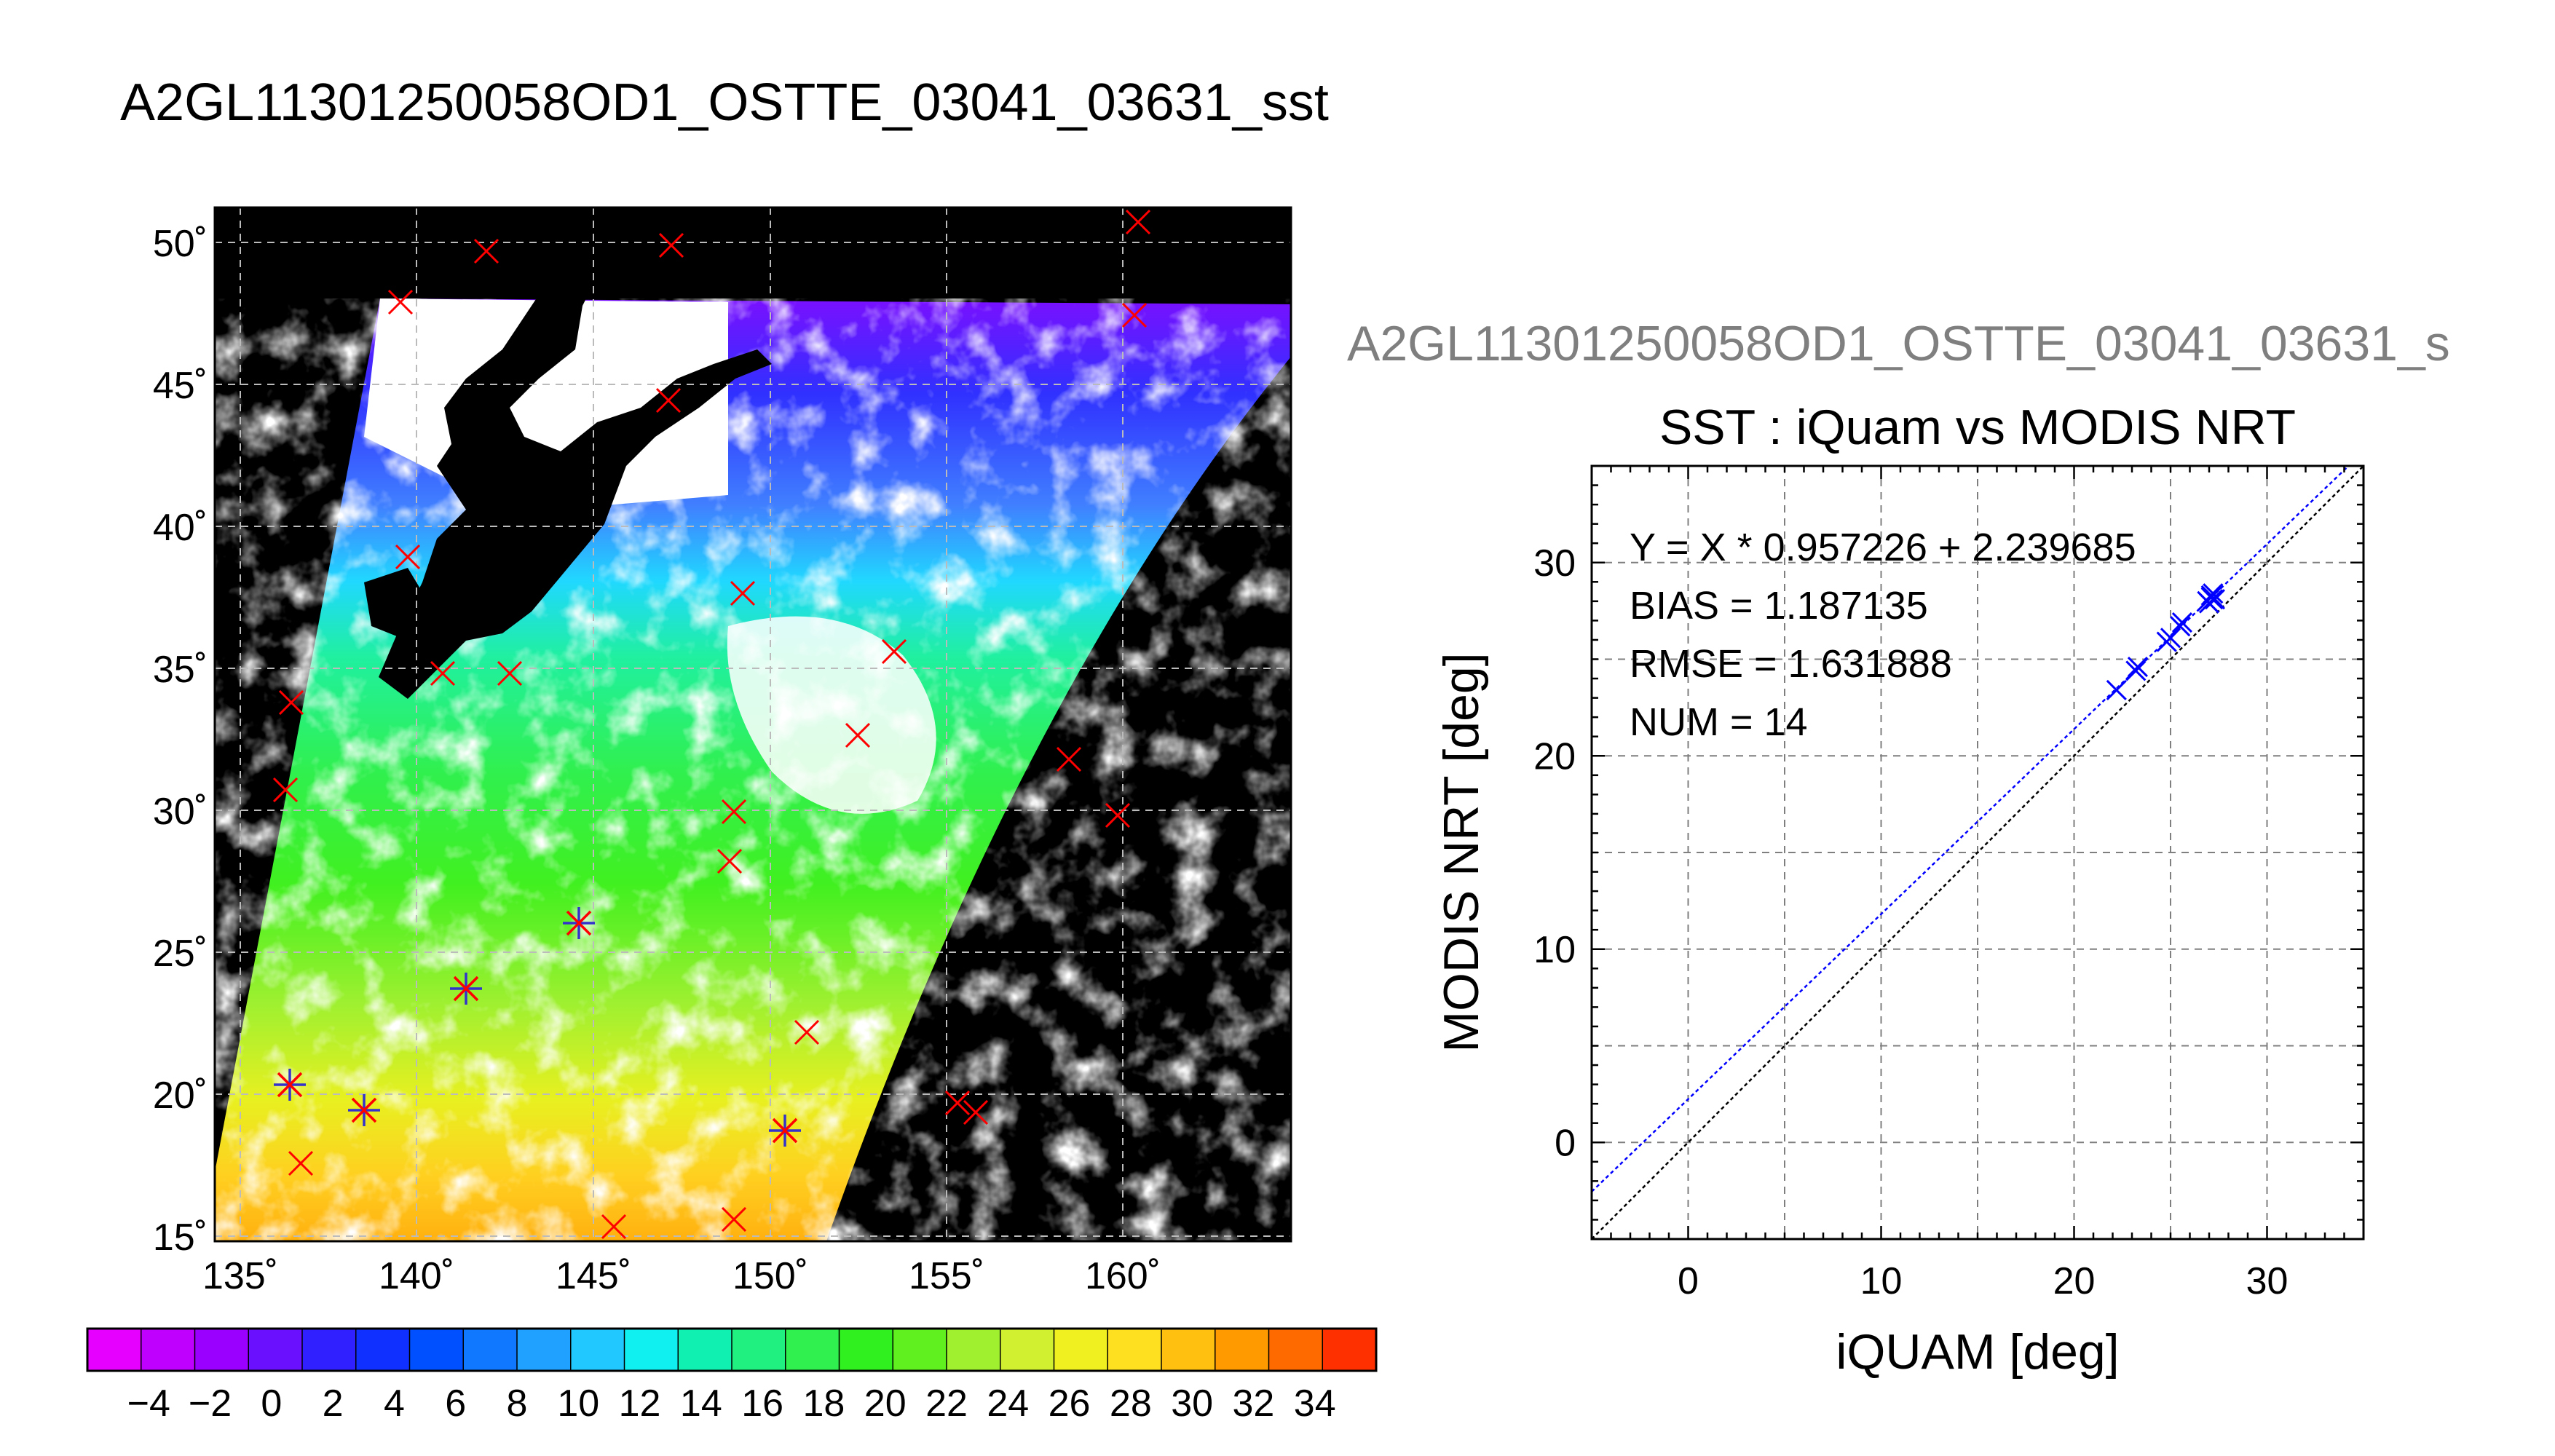 The image size is (2555, 1456). I want to click on y-tick-label-0: 0, so click(1565, 1143).